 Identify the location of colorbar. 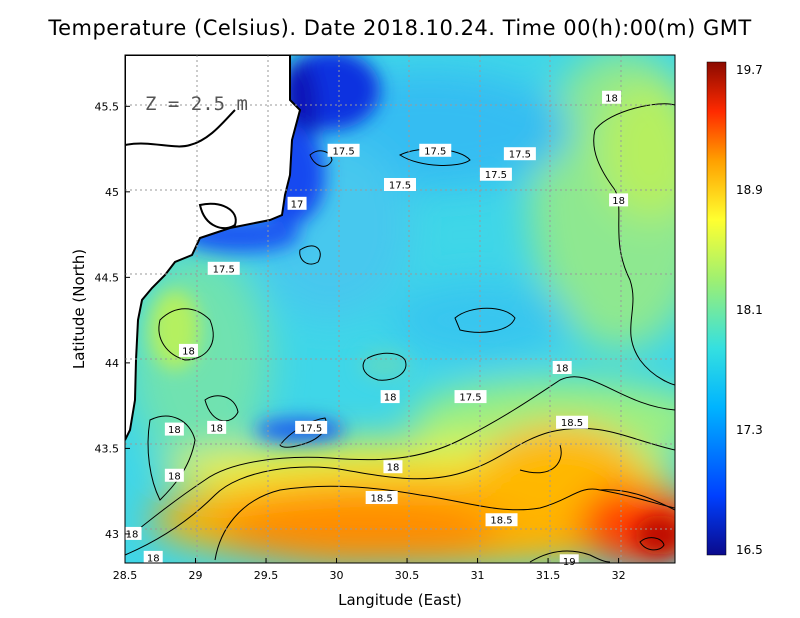
(716, 308).